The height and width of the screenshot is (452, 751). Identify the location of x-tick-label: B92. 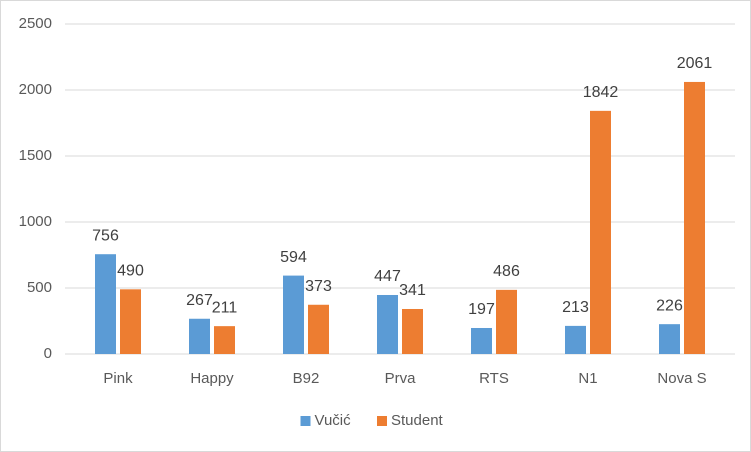
(306, 378).